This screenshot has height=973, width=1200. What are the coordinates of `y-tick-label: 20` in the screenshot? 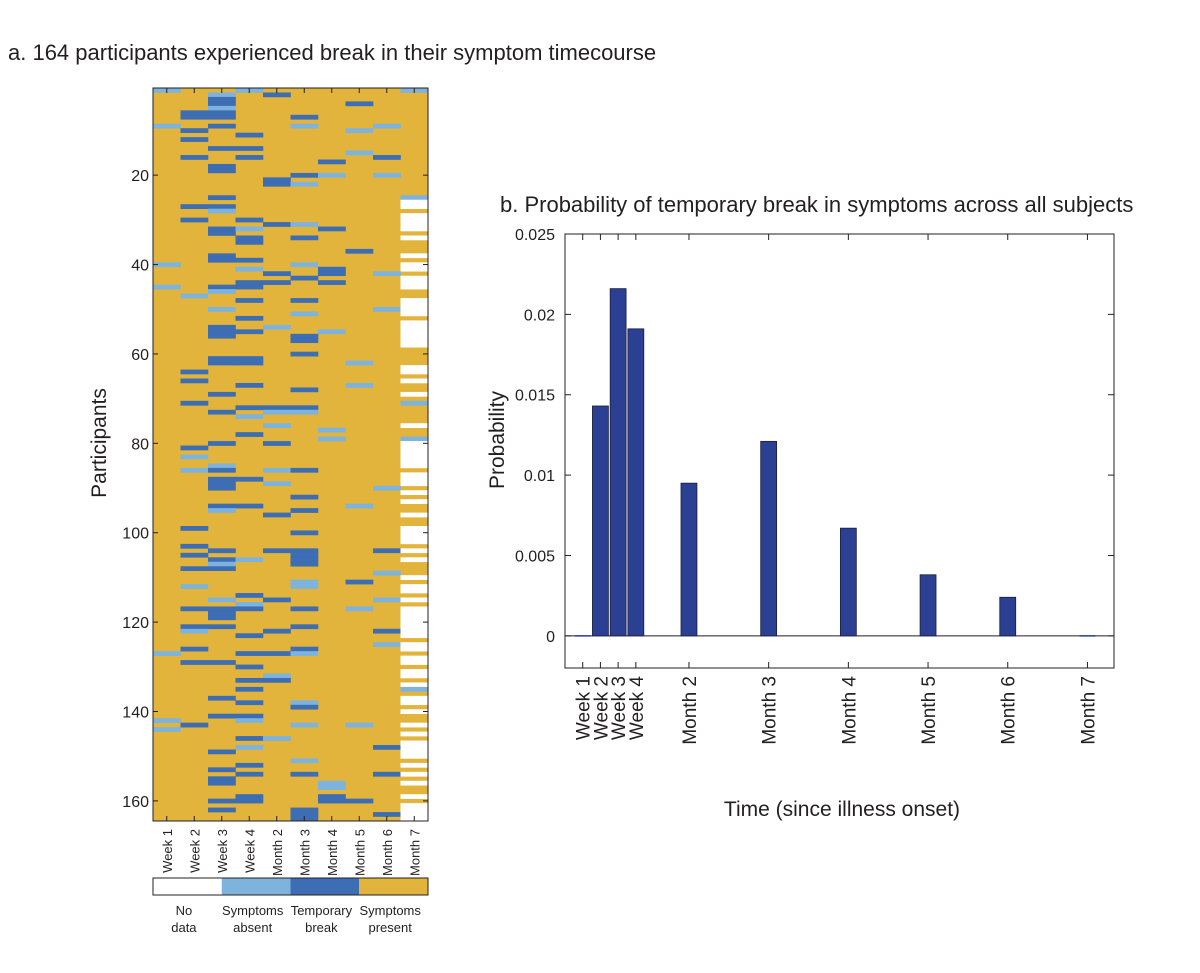 It's located at (140, 176).